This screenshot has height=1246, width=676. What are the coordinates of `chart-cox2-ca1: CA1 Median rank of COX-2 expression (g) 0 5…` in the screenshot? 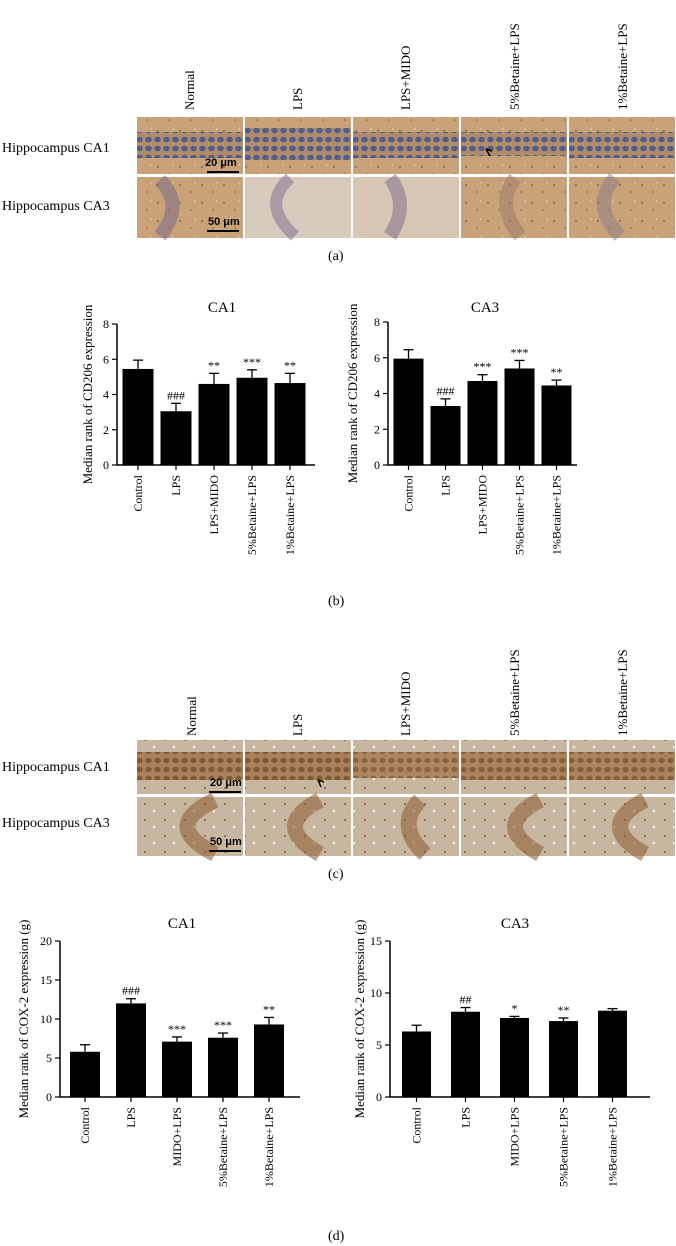 It's located at (158, 1051).